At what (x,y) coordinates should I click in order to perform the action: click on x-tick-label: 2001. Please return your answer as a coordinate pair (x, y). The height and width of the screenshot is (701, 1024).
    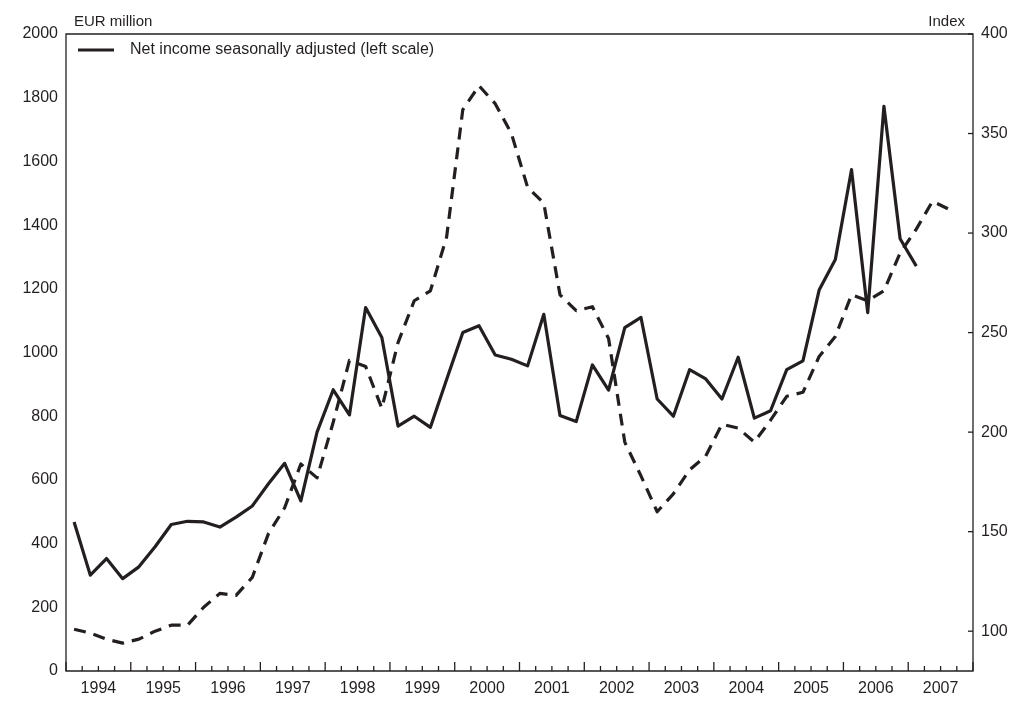
    Looking at the image, I should click on (552, 688).